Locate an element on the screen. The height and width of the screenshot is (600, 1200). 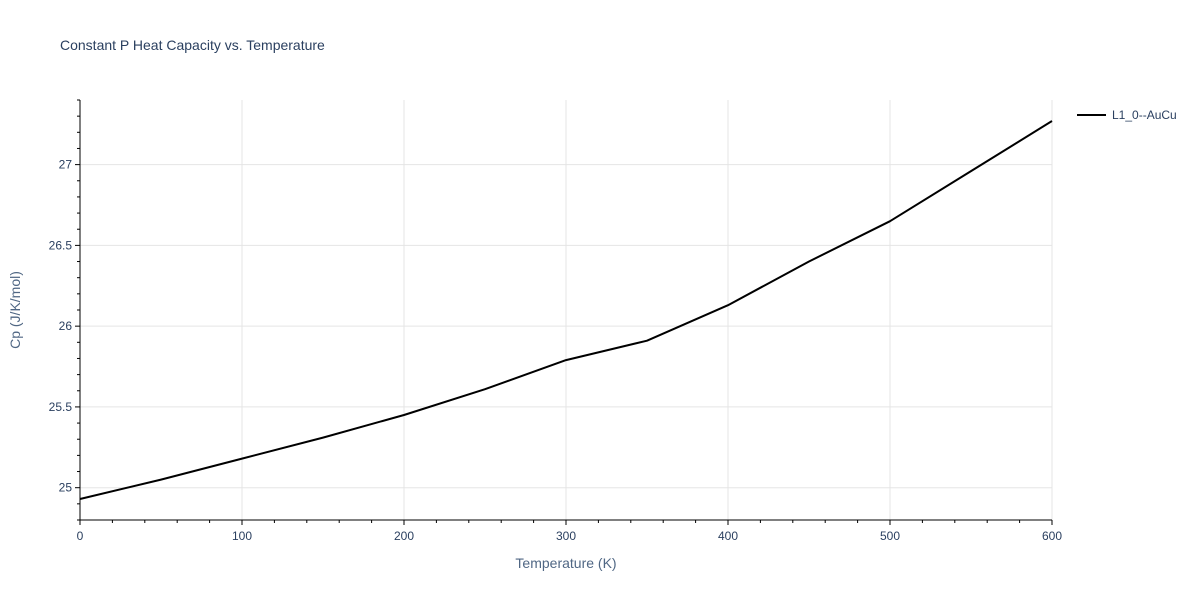
x-tick-label: 0 is located at coordinates (80, 536).